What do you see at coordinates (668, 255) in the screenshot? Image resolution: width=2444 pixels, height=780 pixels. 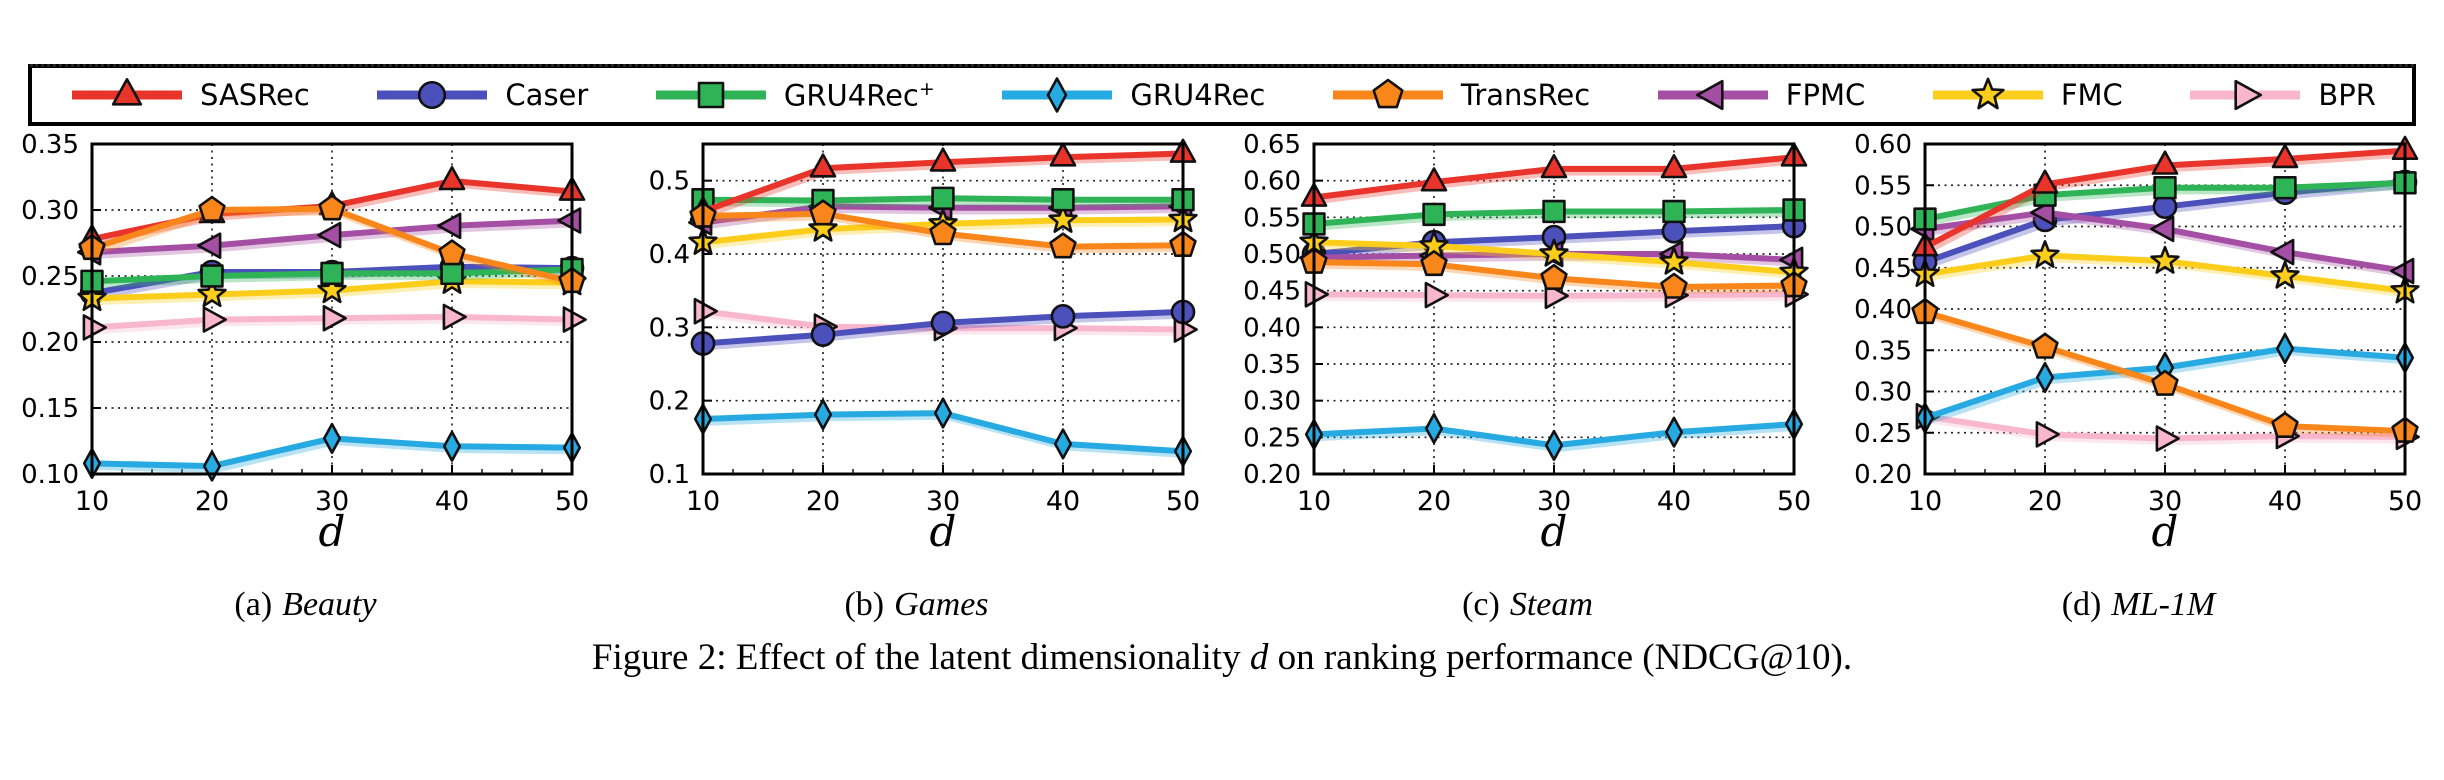 I see `y-tick-label: 0.4` at bounding box center [668, 255].